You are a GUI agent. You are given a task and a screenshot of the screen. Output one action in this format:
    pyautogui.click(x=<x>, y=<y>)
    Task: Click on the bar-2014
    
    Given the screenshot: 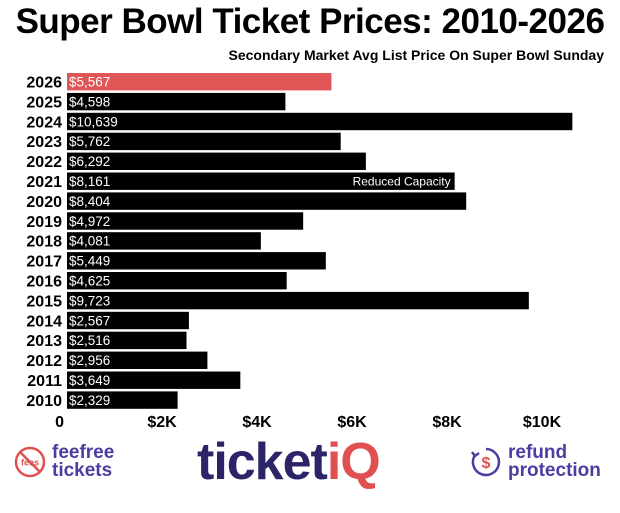 What is the action you would take?
    pyautogui.click(x=128, y=320)
    